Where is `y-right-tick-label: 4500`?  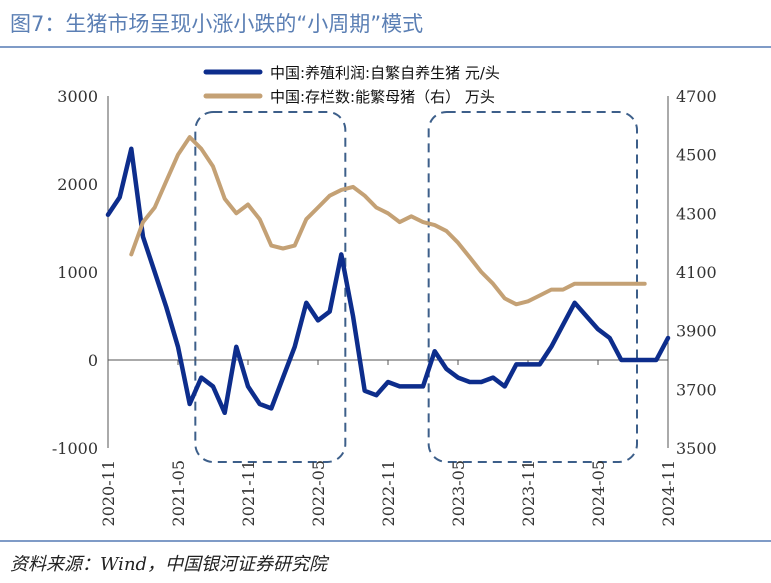 y-right-tick-label: 4500 is located at coordinates (696, 155).